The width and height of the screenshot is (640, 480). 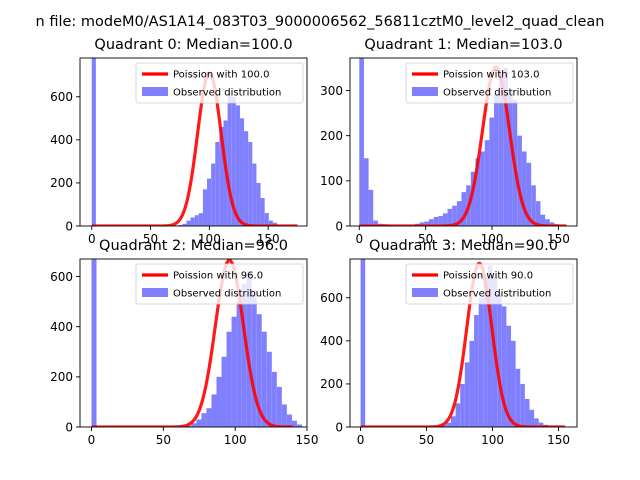 What do you see at coordinates (489, 284) in the screenshot?
I see `legend: Poission with 90.0 Observed distribution` at bounding box center [489, 284].